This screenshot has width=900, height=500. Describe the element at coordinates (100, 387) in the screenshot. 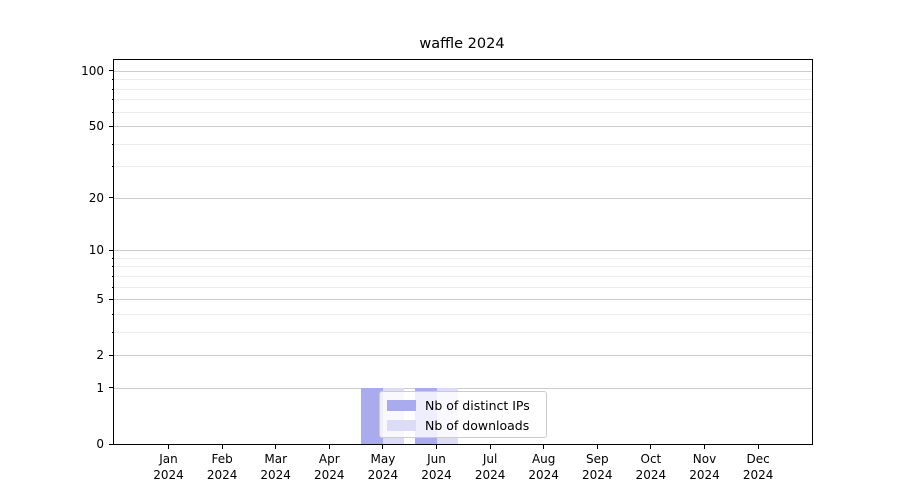

I see `y-tick-label: 1` at that location.